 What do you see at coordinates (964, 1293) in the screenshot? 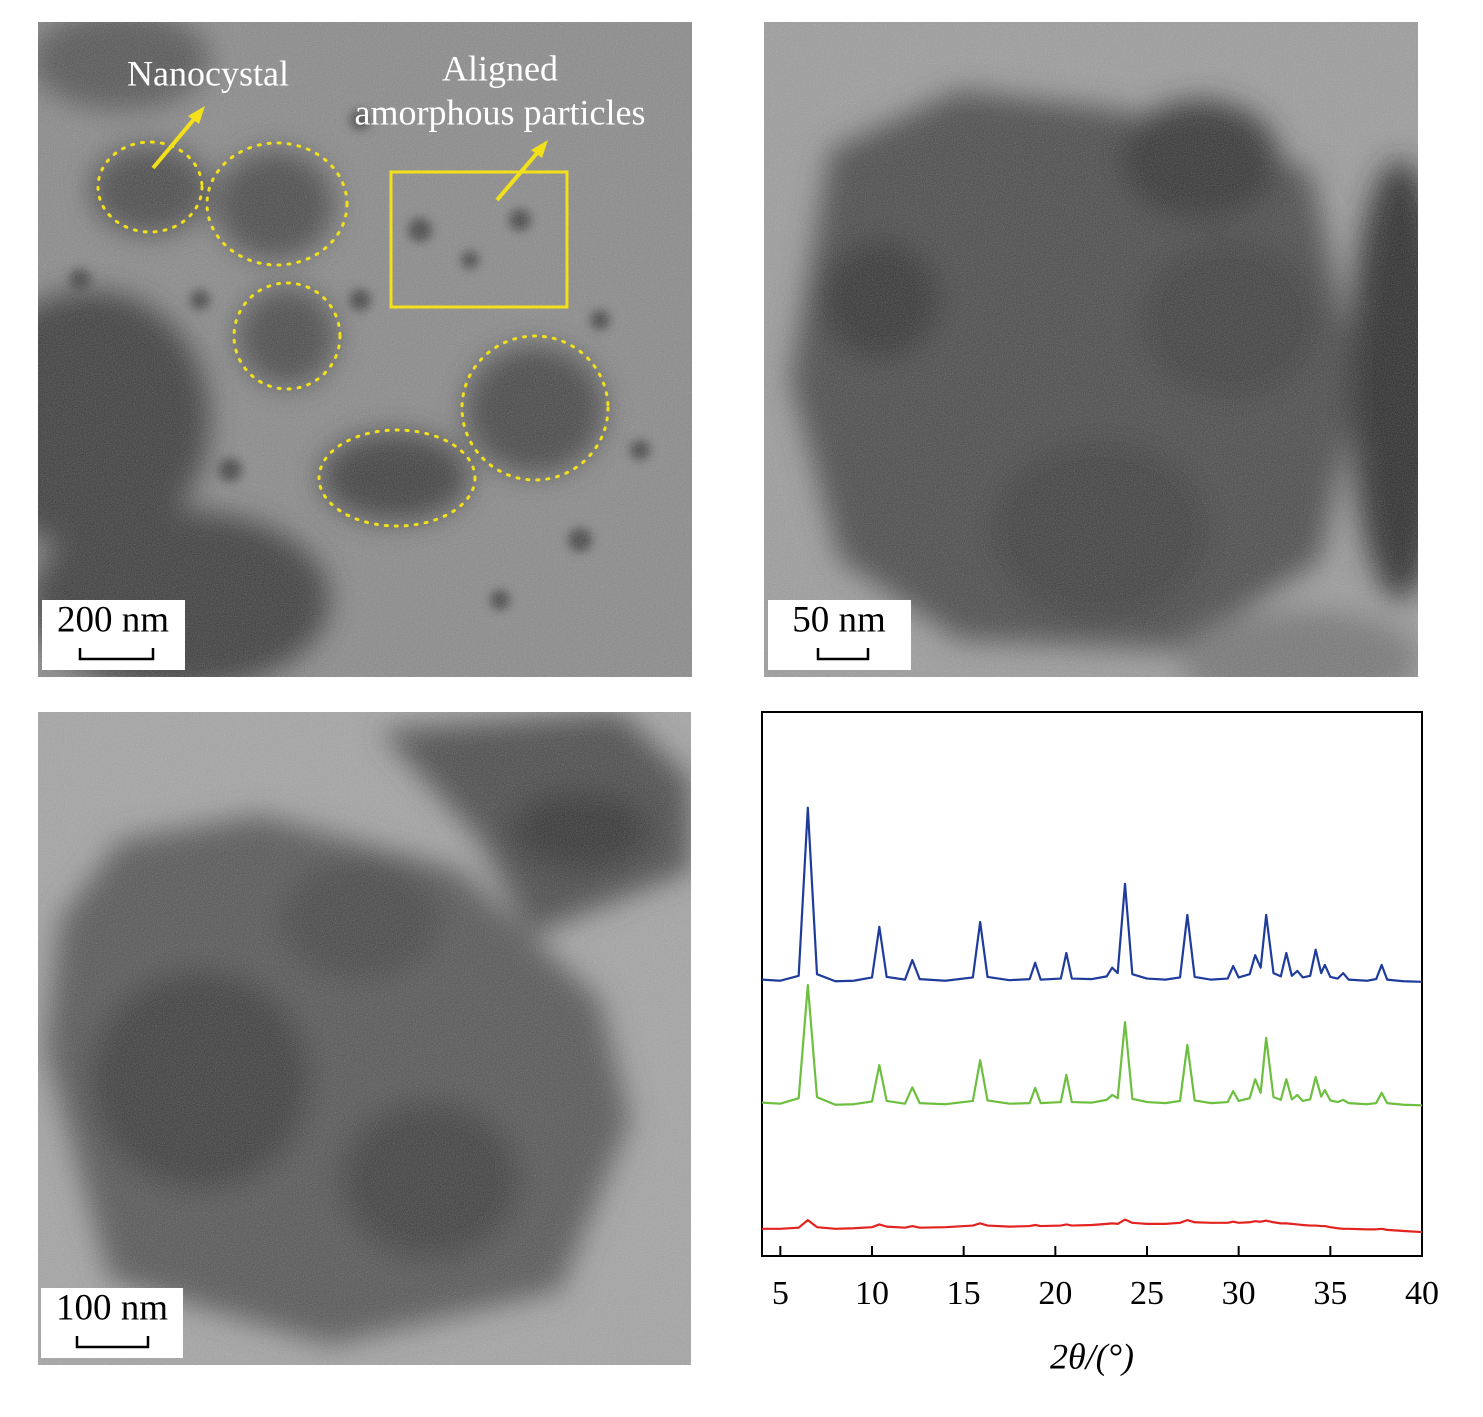
I see `x-tick-label: 15` at bounding box center [964, 1293].